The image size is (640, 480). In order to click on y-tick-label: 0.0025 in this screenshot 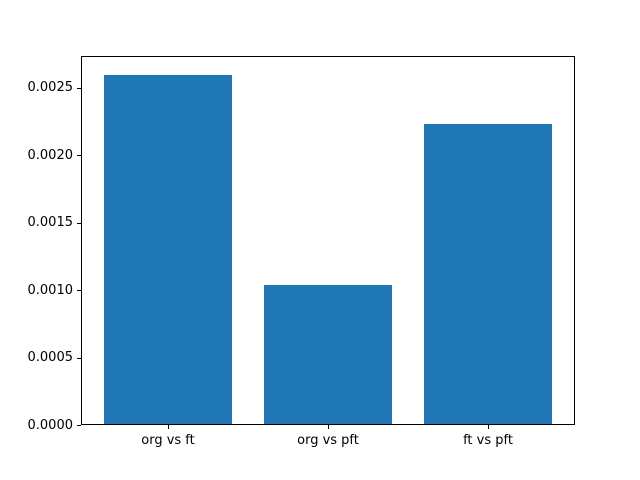, I will do `click(50, 87)`.